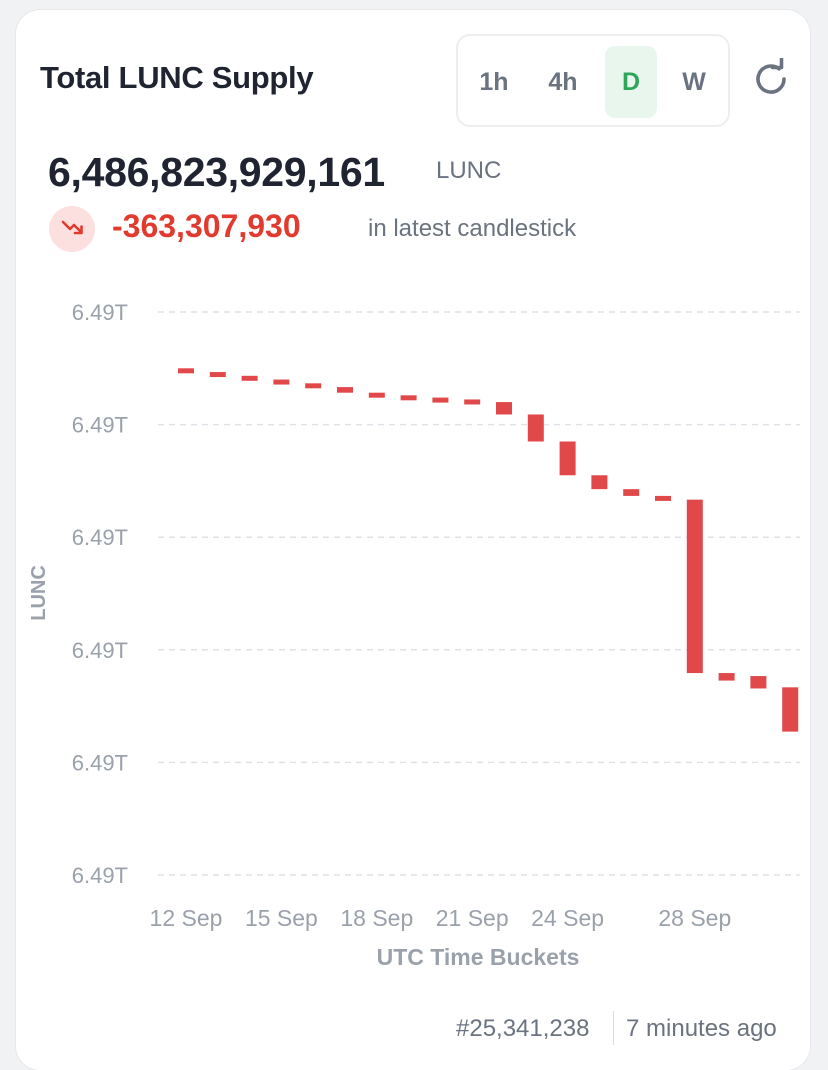  Describe the element at coordinates (790, 709) in the screenshot. I see `candle-1-oct` at that location.